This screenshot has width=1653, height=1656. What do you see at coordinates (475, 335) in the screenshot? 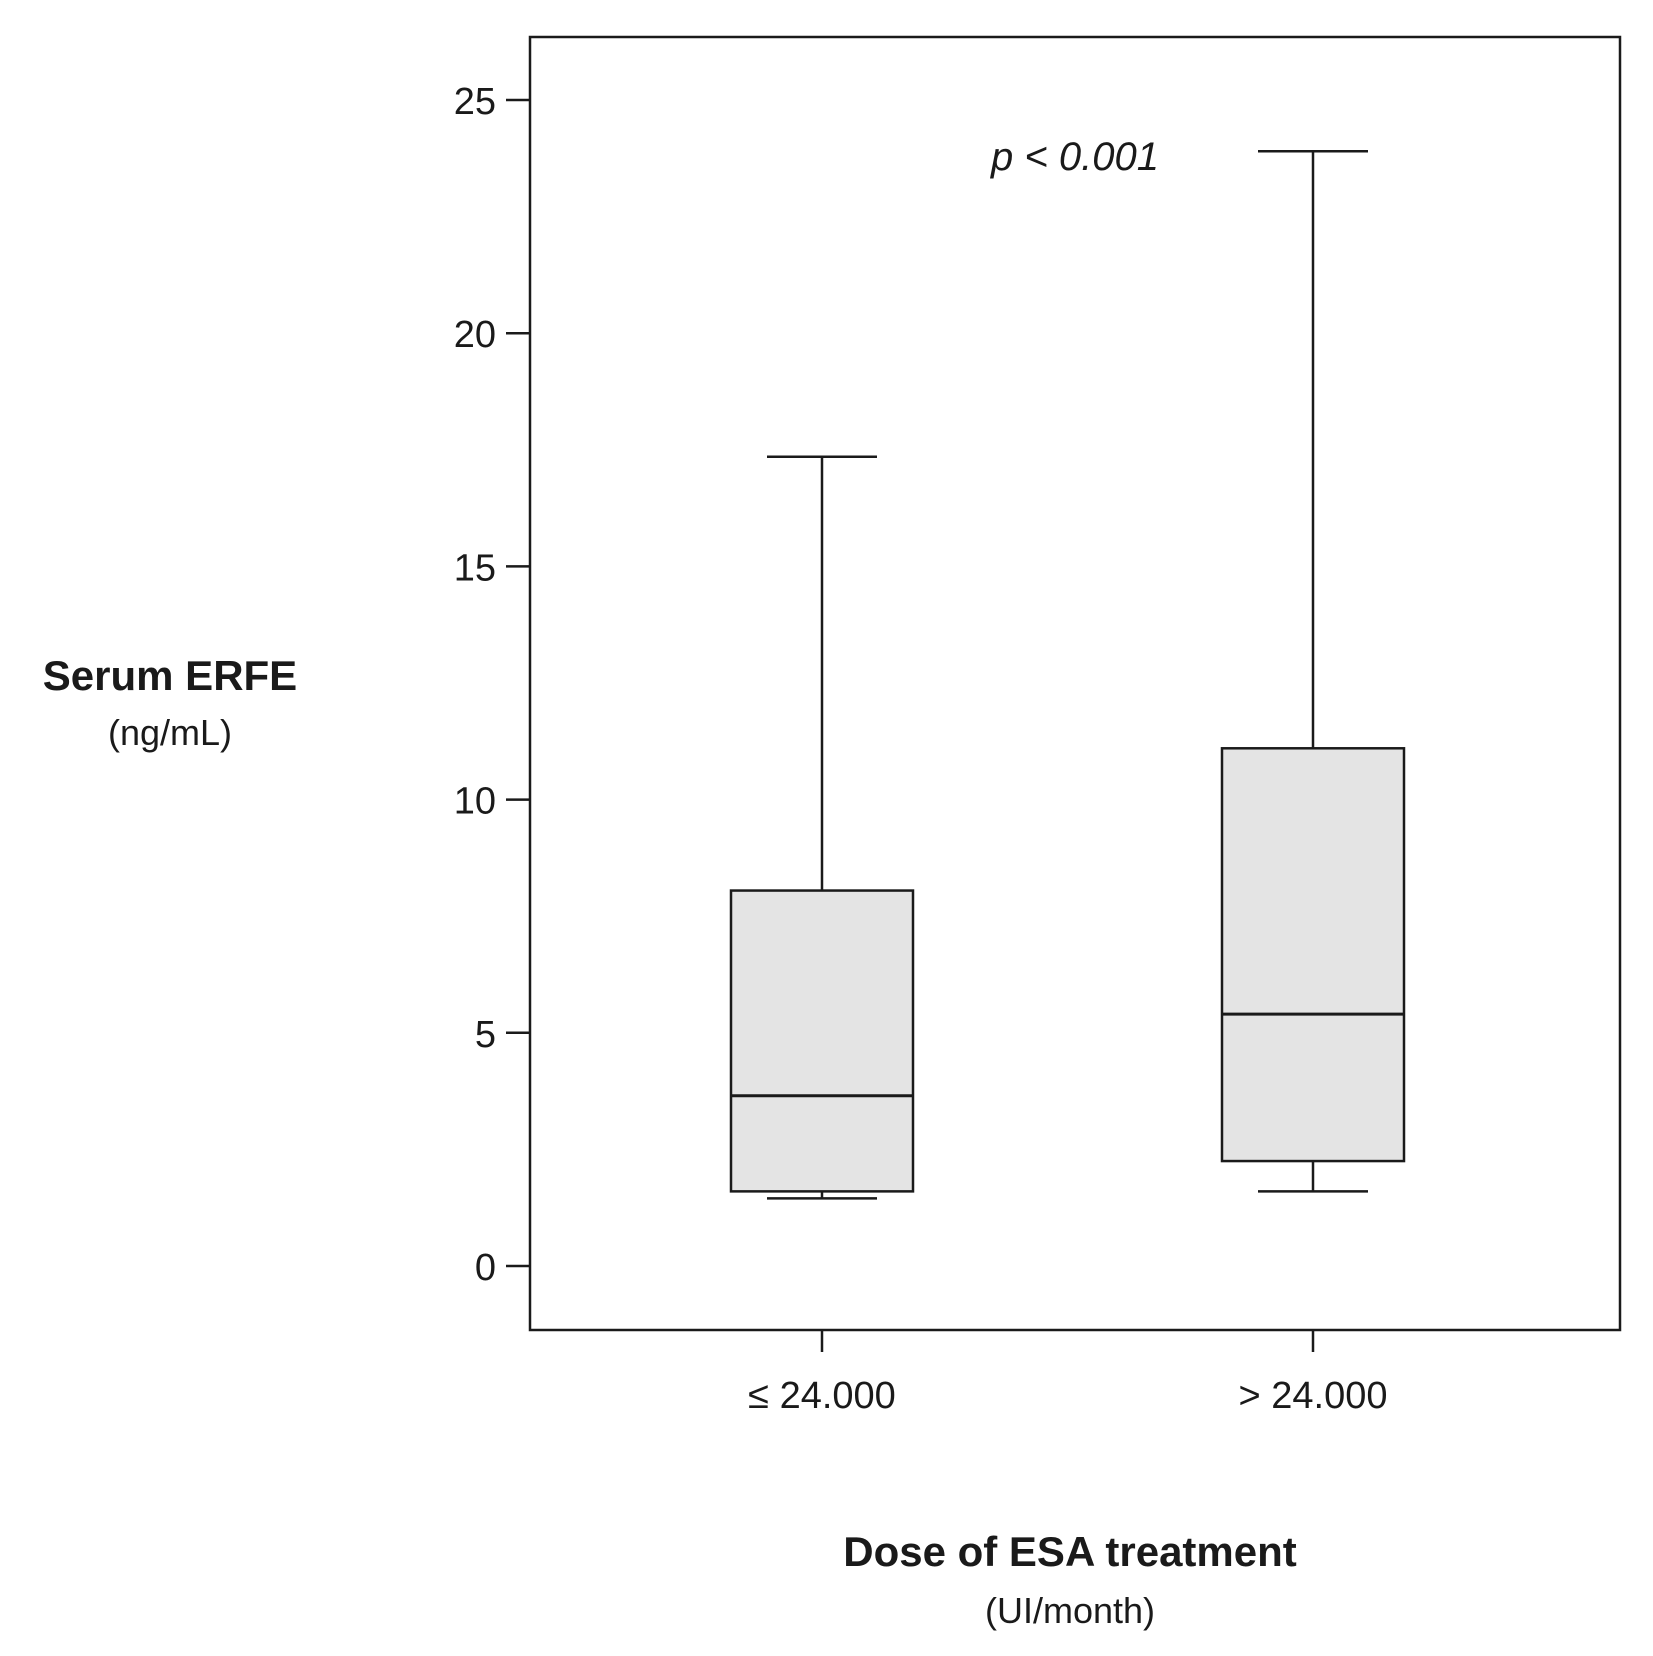
I see `y-tick-label: 20` at bounding box center [475, 335].